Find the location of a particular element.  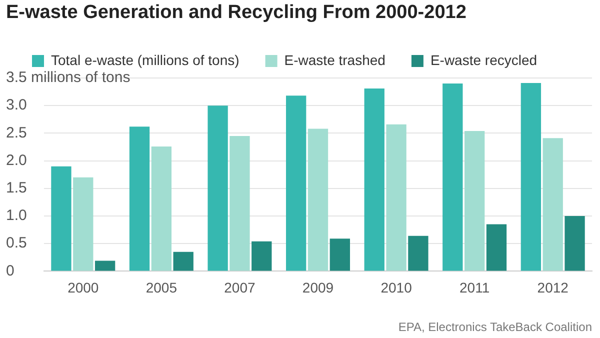

text: EPA, Electronics TakeBack Coalition is located at coordinates (495, 327).